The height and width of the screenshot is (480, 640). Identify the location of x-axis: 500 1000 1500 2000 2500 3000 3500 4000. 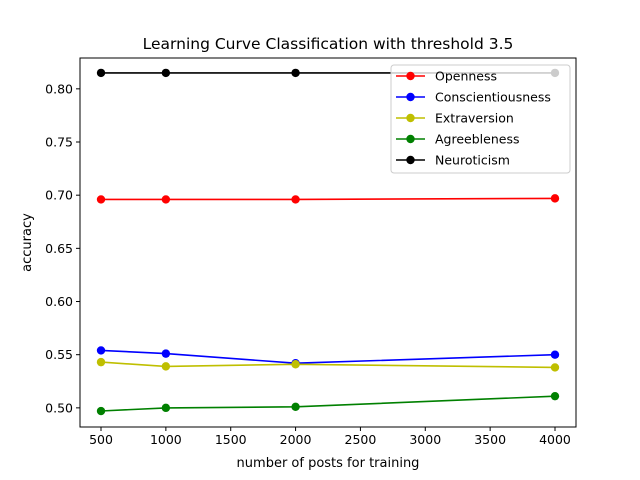
(330, 437).